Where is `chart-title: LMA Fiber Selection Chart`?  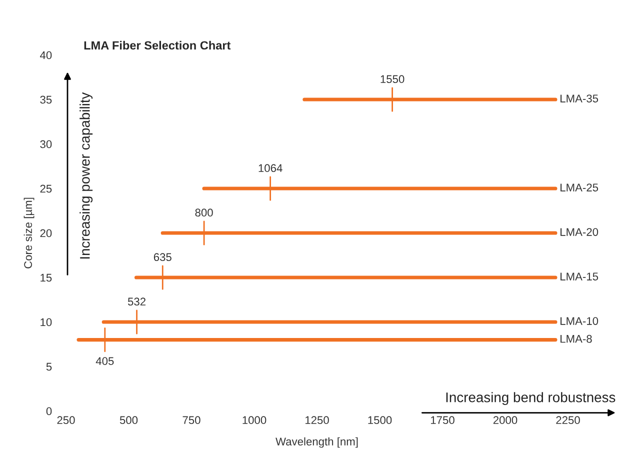 chart-title: LMA Fiber Selection Chart is located at coordinates (157, 45).